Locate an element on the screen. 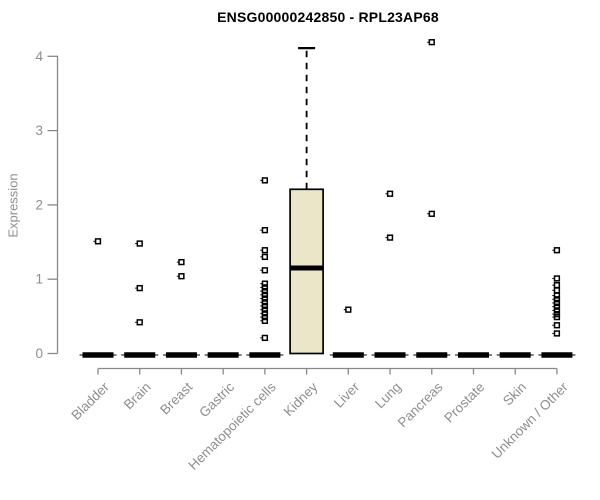 This screenshot has height=500, width=600. x-tick-label-pancreas: Pancreas is located at coordinates (420, 404).